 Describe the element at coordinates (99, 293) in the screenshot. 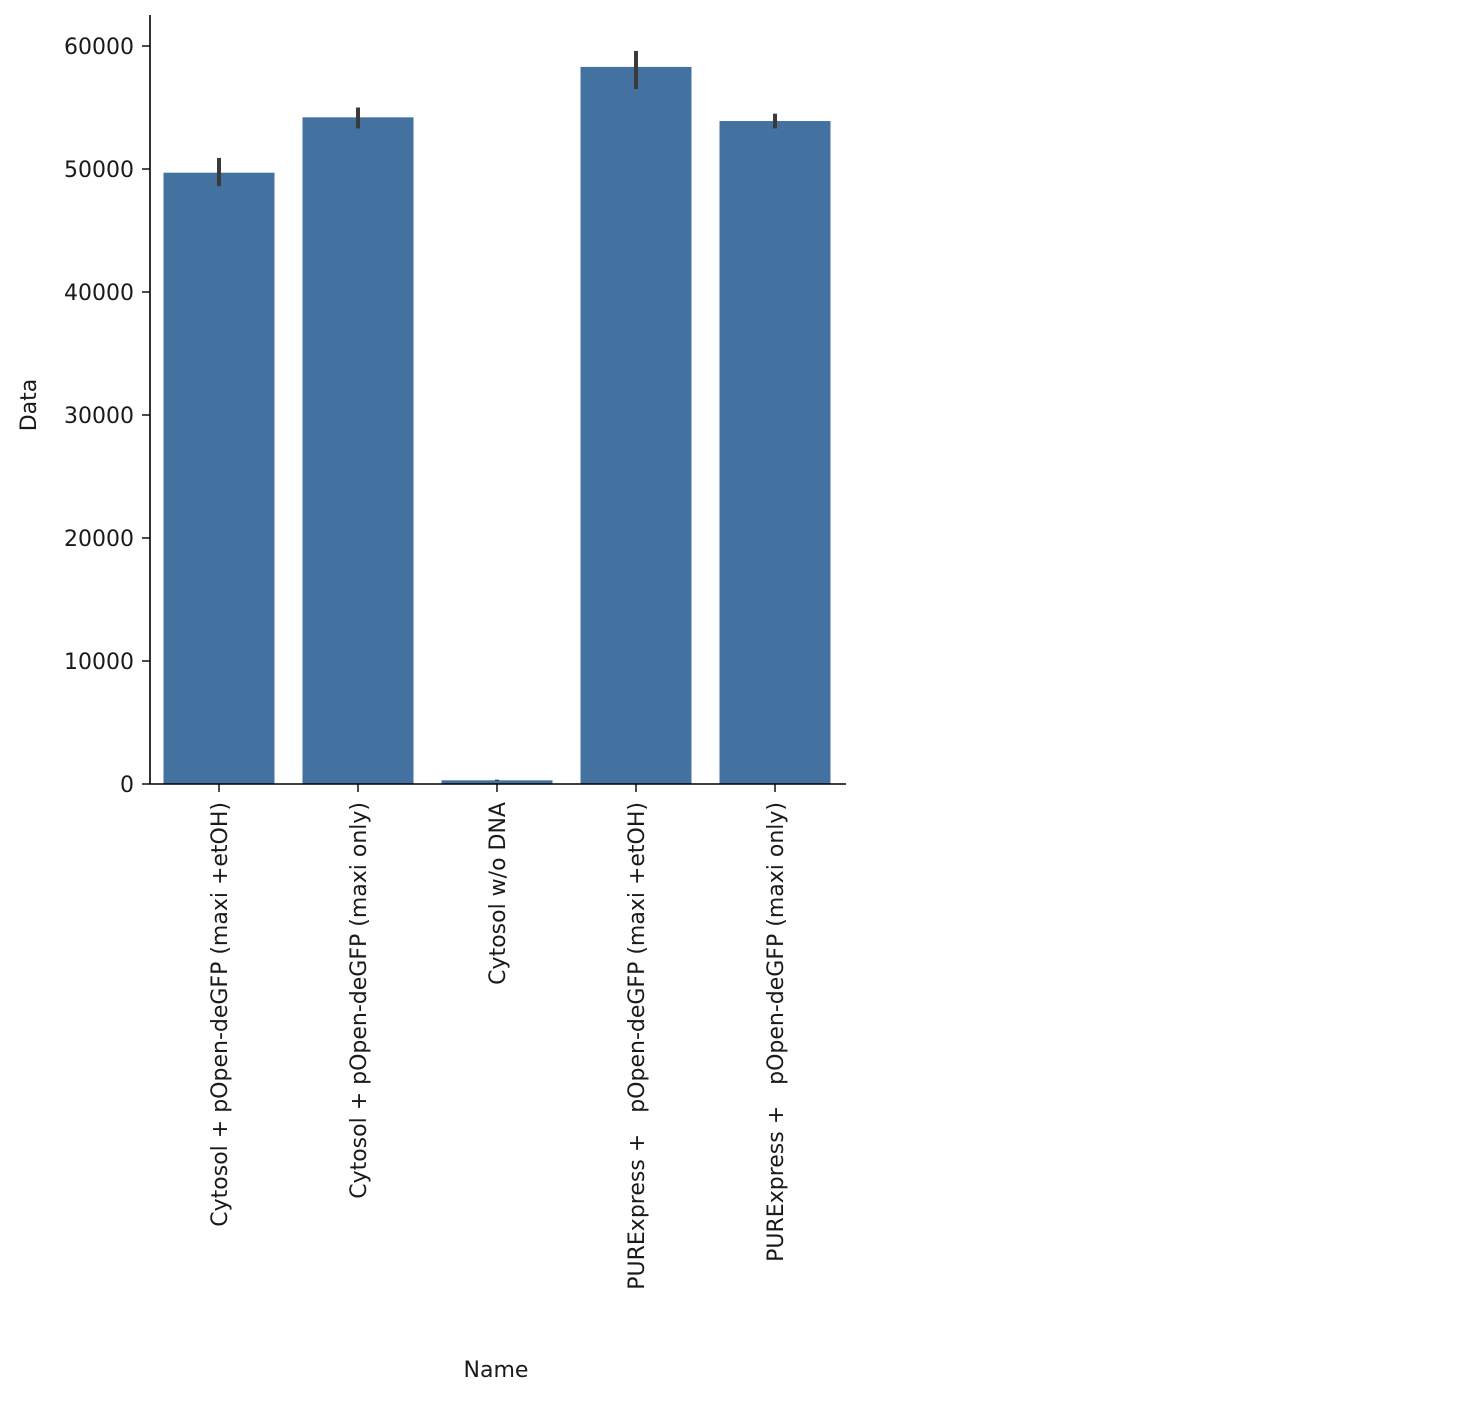

I see `y-tick-label: 40000` at that location.